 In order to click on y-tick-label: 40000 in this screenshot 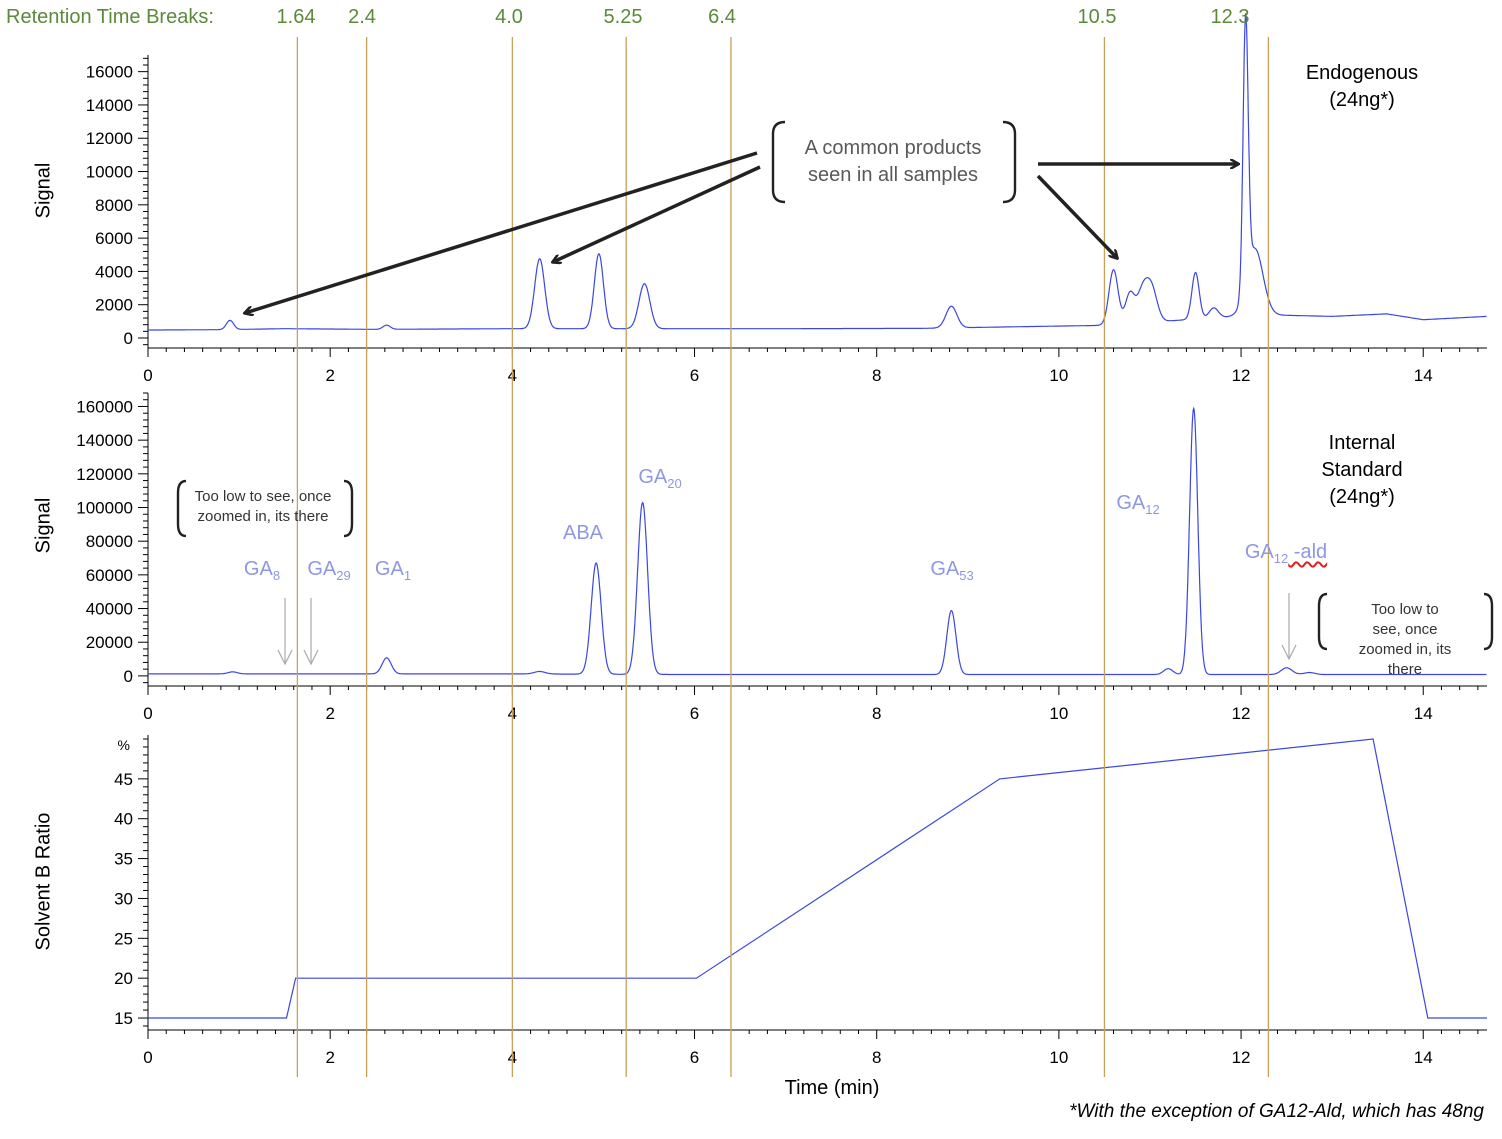, I will do `click(109, 609)`.